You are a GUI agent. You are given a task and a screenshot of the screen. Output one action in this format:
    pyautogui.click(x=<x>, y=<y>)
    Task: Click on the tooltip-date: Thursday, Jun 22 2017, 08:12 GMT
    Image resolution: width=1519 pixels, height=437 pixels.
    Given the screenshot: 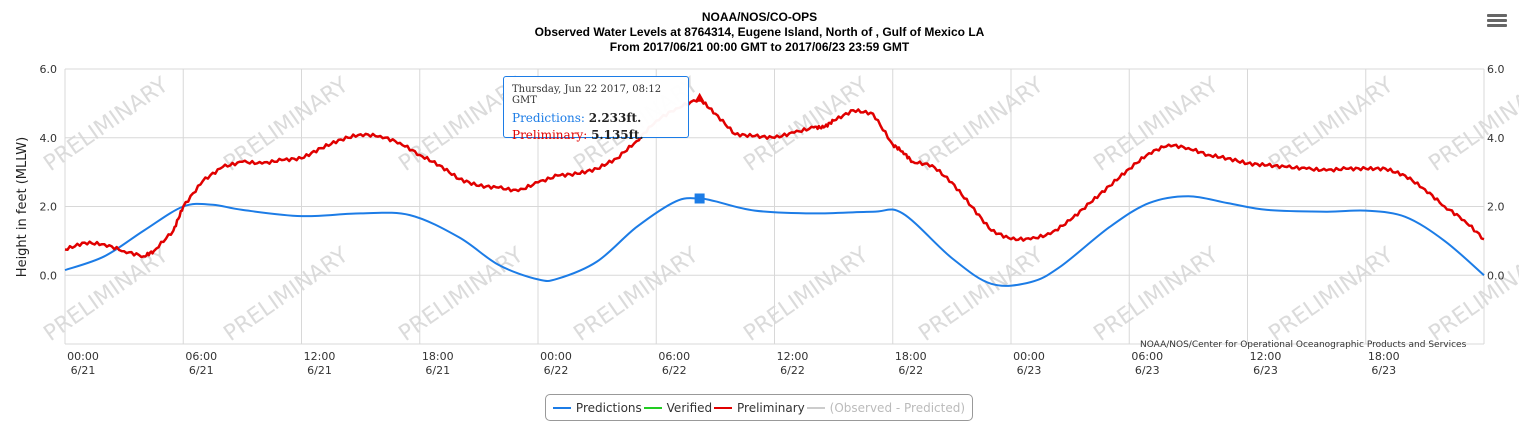 What is the action you would take?
    pyautogui.click(x=587, y=95)
    